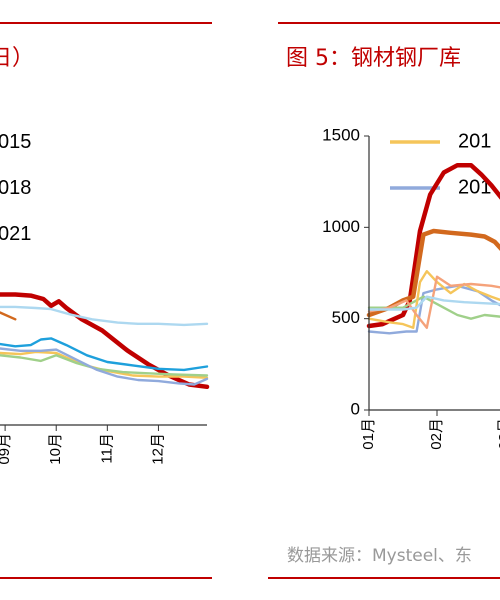 The height and width of the screenshot is (600, 500). Describe the element at coordinates (6, 449) in the screenshot. I see `left-x-tick-label-1: 09月` at that location.